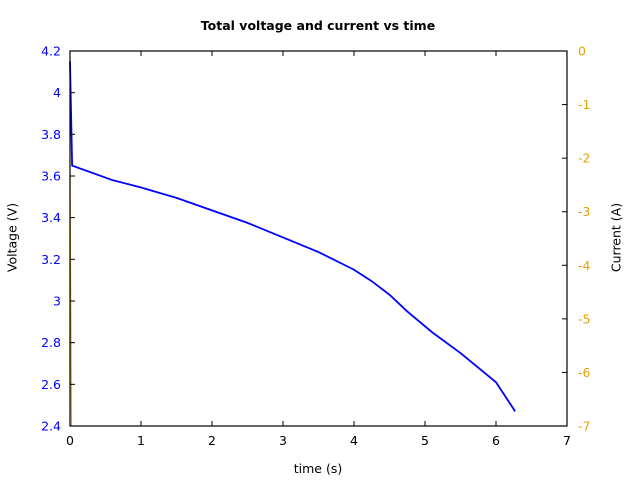 The image size is (640, 480). I want to click on y-tick-label: 3.4, so click(51, 217).